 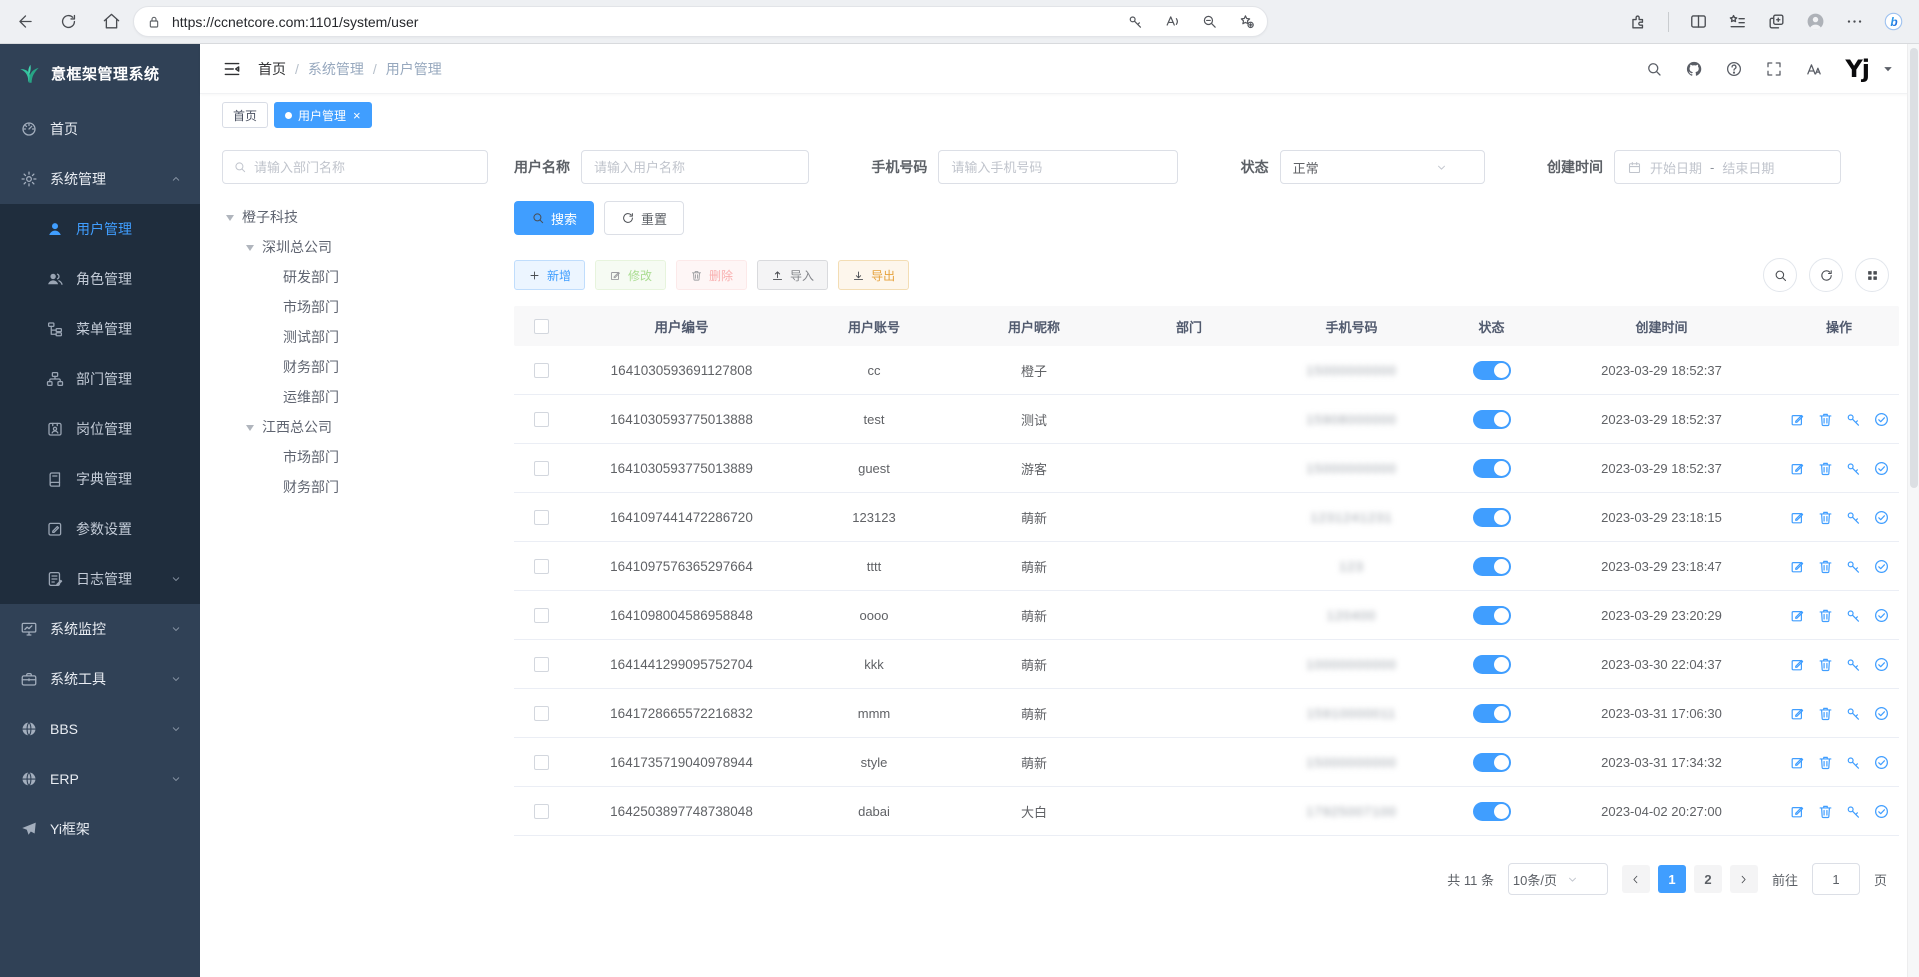 What do you see at coordinates (355, 427) in the screenshot?
I see `tree-node: 江西总公司` at bounding box center [355, 427].